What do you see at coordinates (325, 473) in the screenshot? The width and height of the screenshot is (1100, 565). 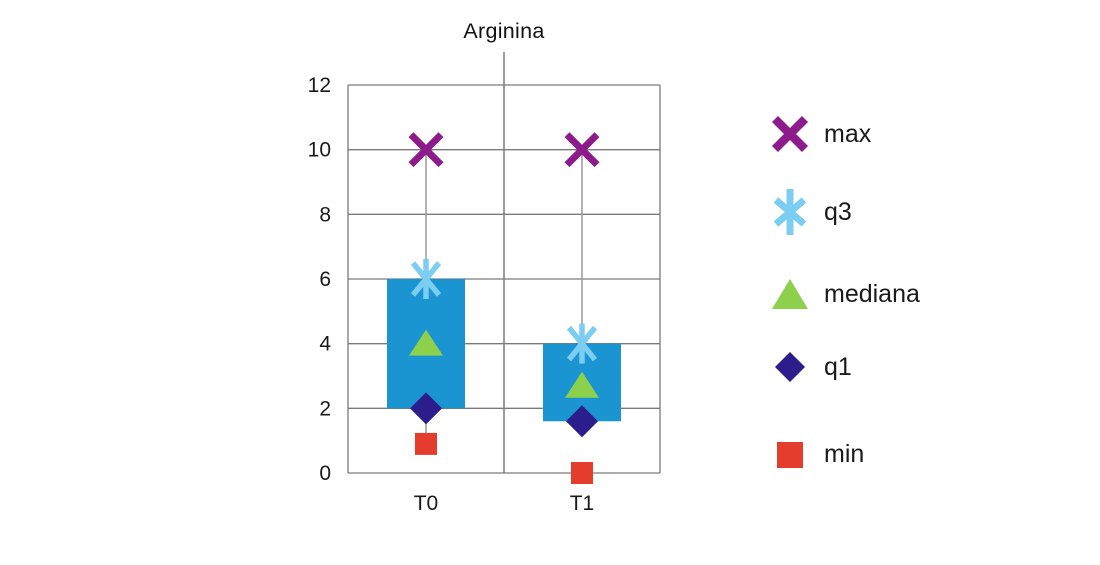 I see `y-tick-label: 0` at bounding box center [325, 473].